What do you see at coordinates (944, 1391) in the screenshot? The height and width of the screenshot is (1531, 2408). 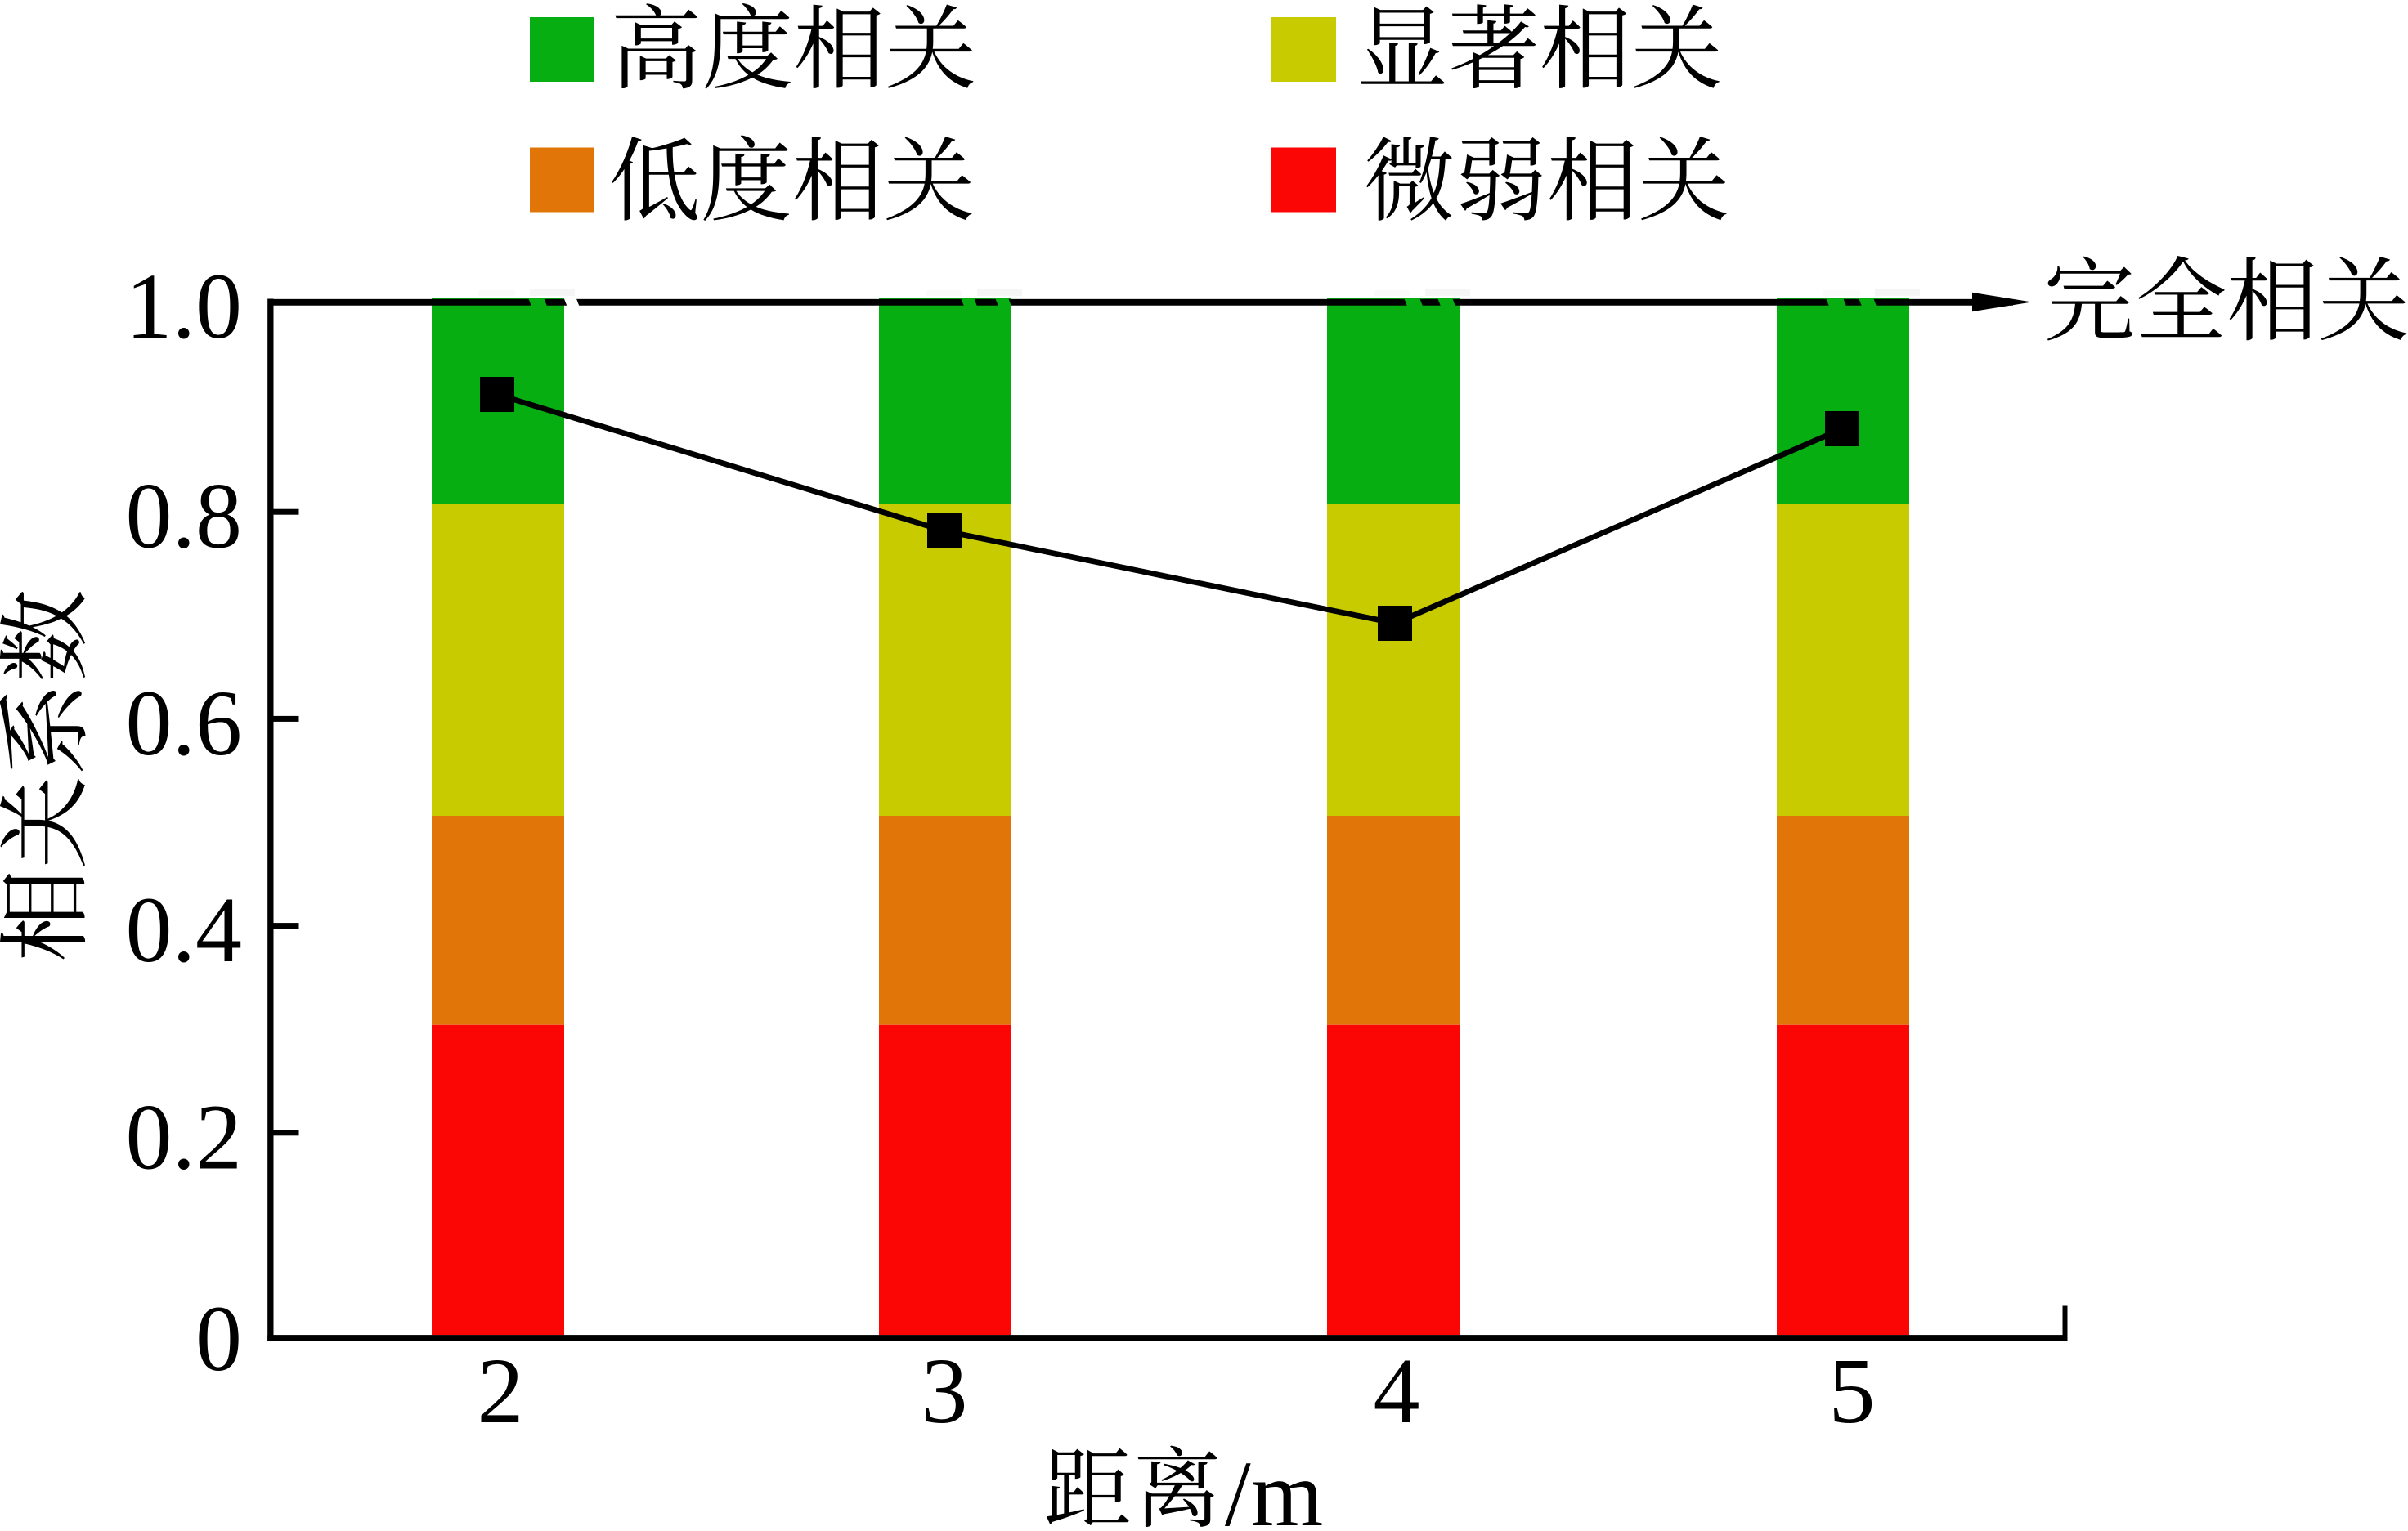 I see `svg-text: 3` at bounding box center [944, 1391].